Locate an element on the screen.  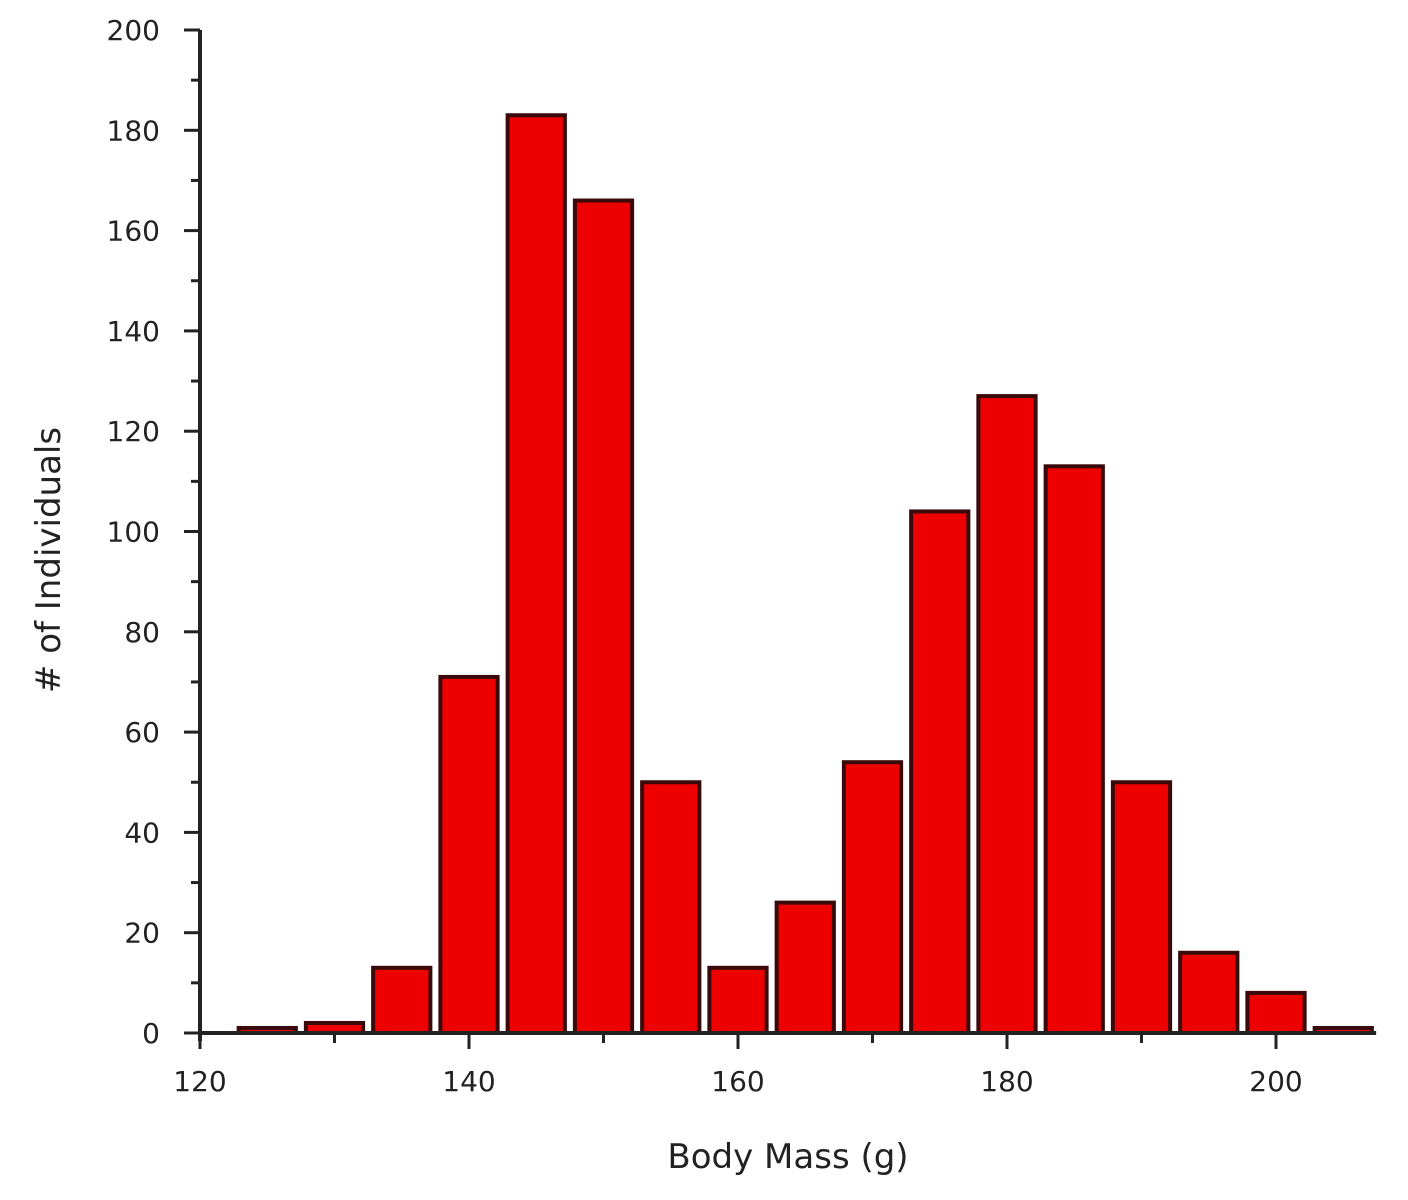
x-tick-label: 120 is located at coordinates (199, 1081).